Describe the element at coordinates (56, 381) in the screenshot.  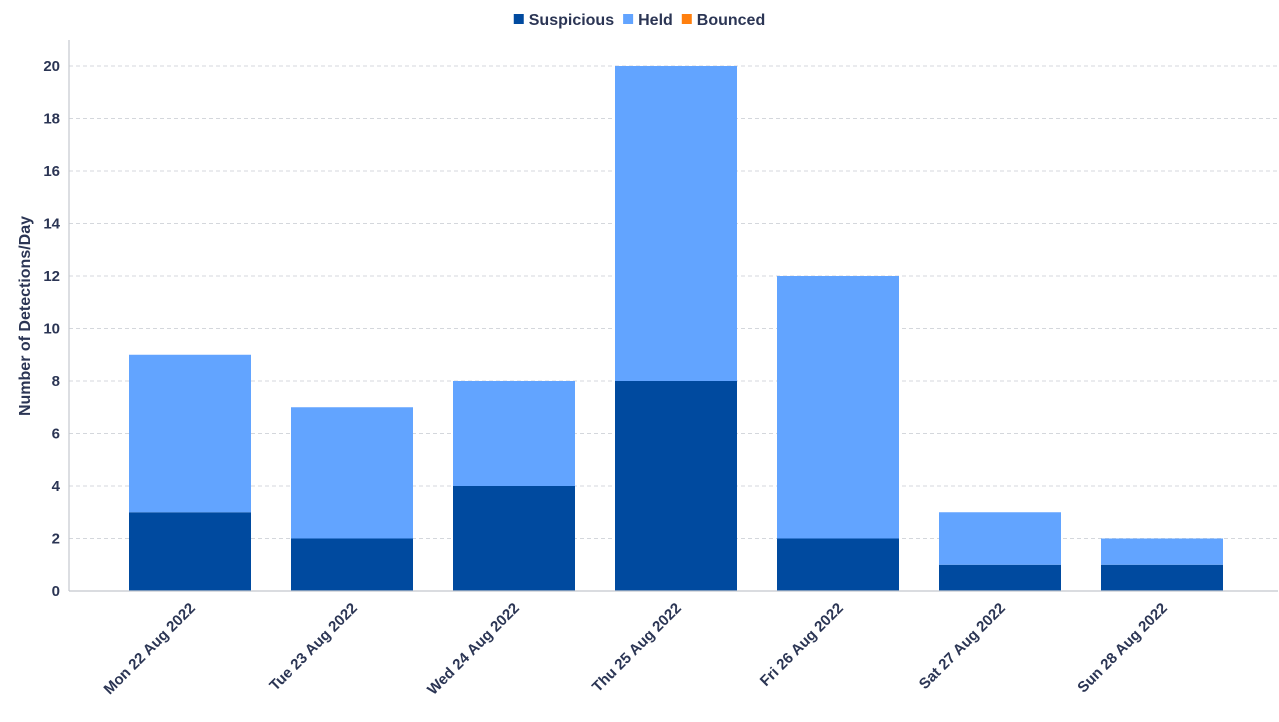
I see `y-tick-label: 8` at that location.